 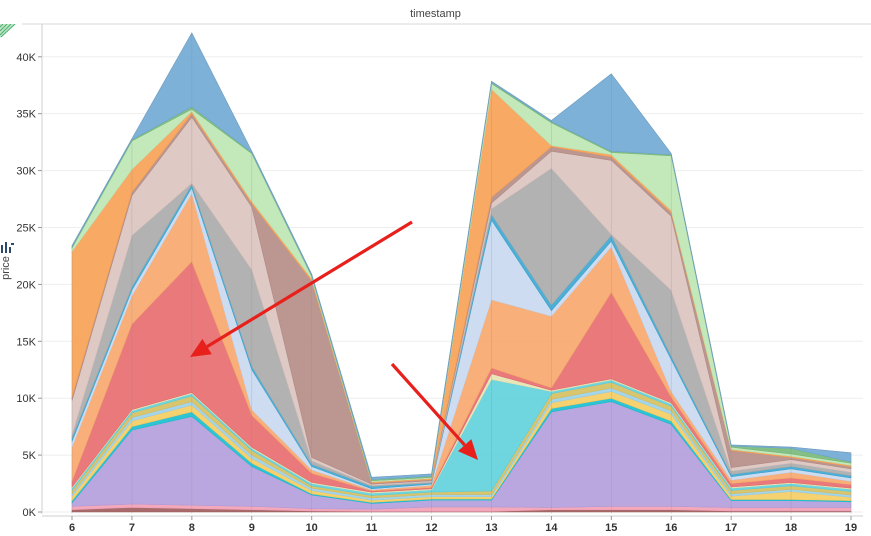 I want to click on x-tick-label: 15, so click(x=611, y=528).